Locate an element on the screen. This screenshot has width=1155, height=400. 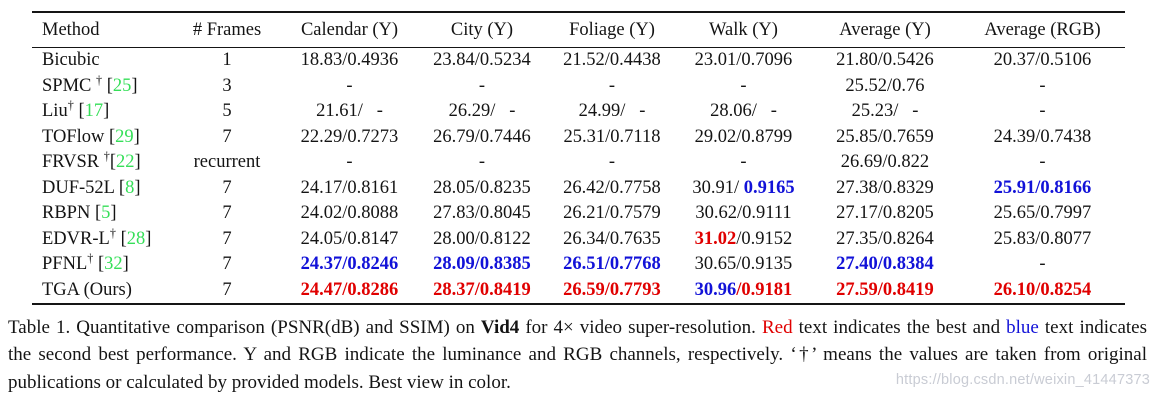
text-segment: 30.65/0.9135 is located at coordinates (743, 264).